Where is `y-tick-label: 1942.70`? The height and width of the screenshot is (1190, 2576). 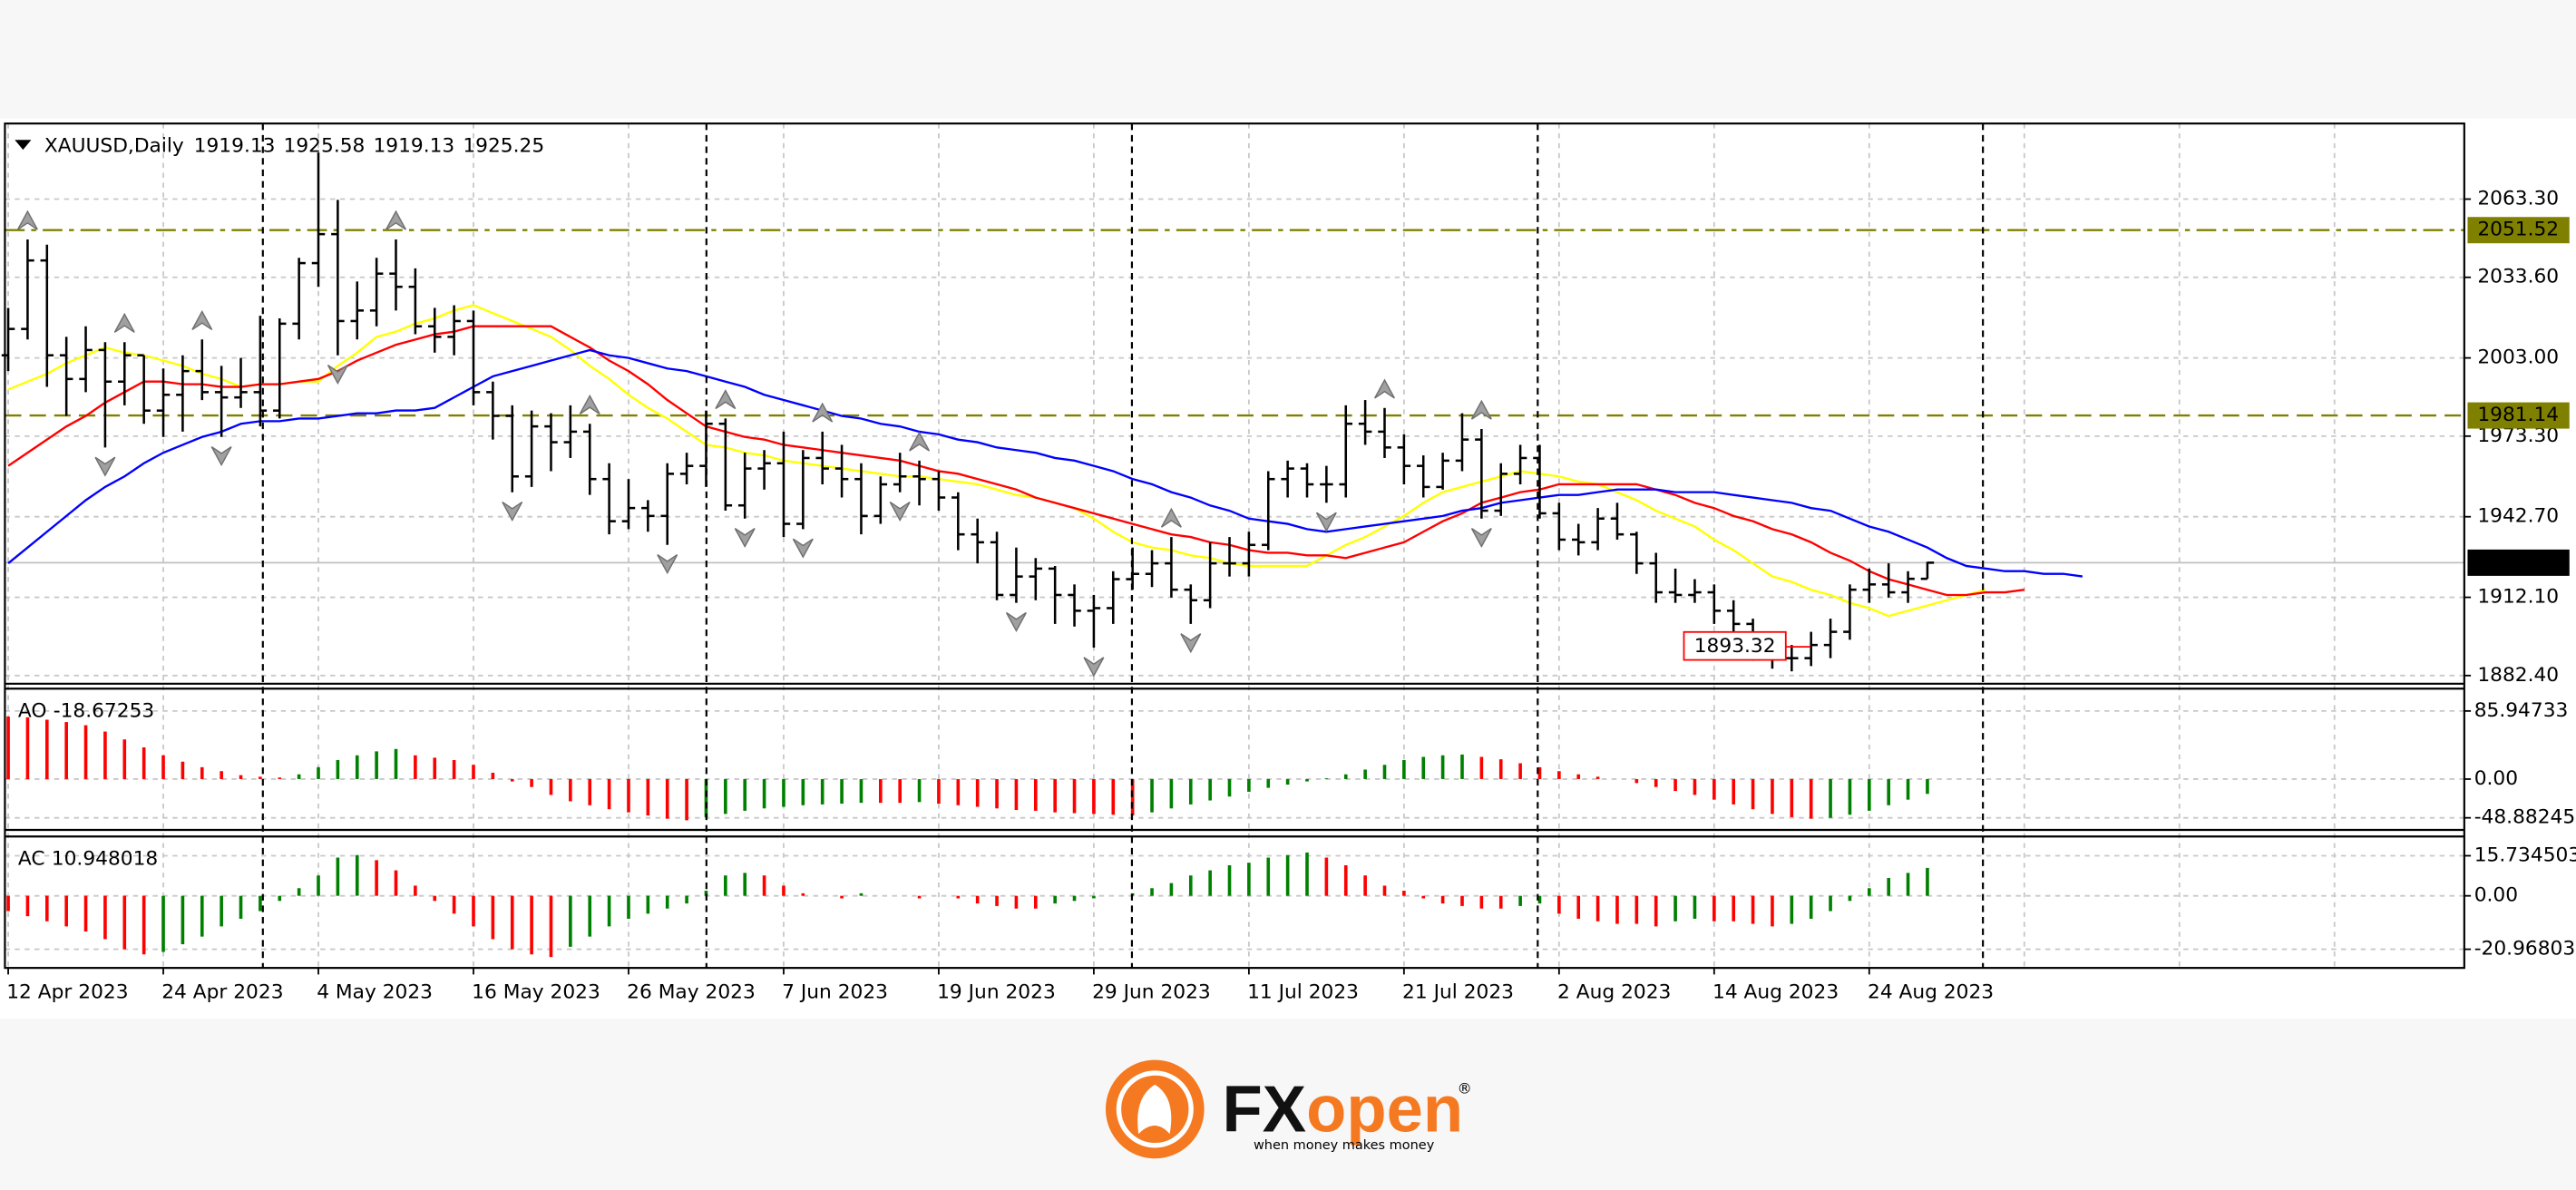
y-tick-label: 1942.70 is located at coordinates (2518, 516).